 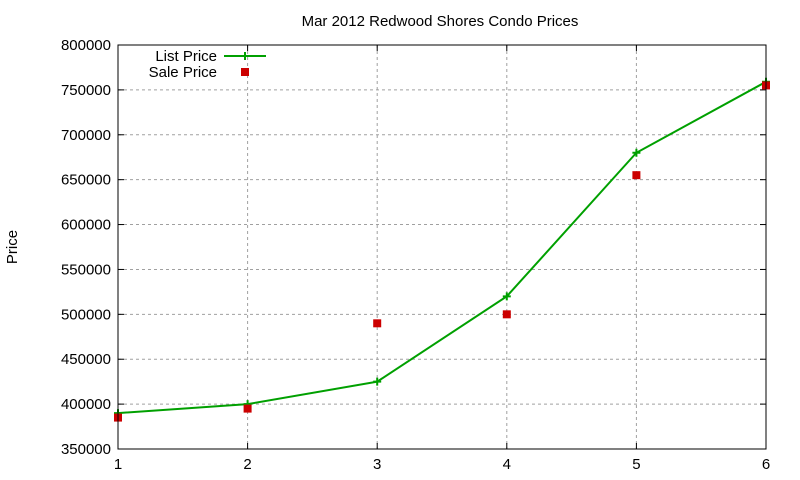 What do you see at coordinates (507, 464) in the screenshot?
I see `x-tick-label: 4` at bounding box center [507, 464].